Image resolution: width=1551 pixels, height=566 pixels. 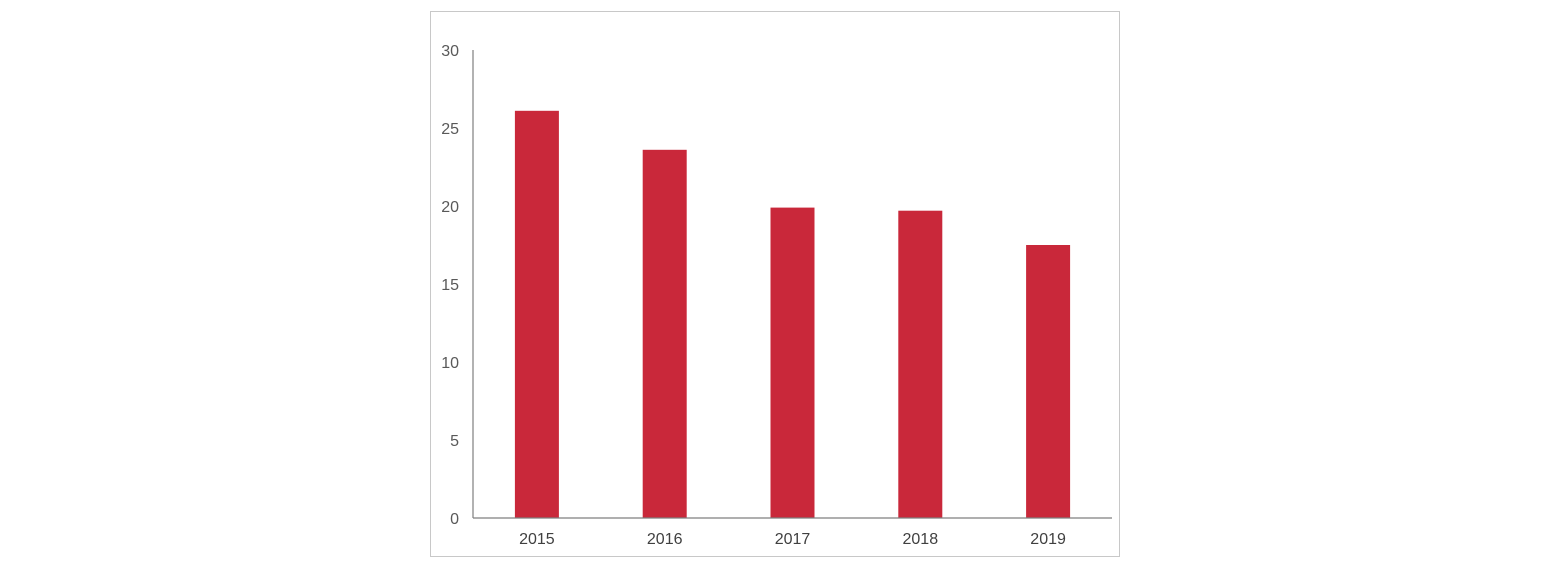 I want to click on x-axis-ticks: 2015 2016 2017 2018 2019, so click(x=792, y=539).